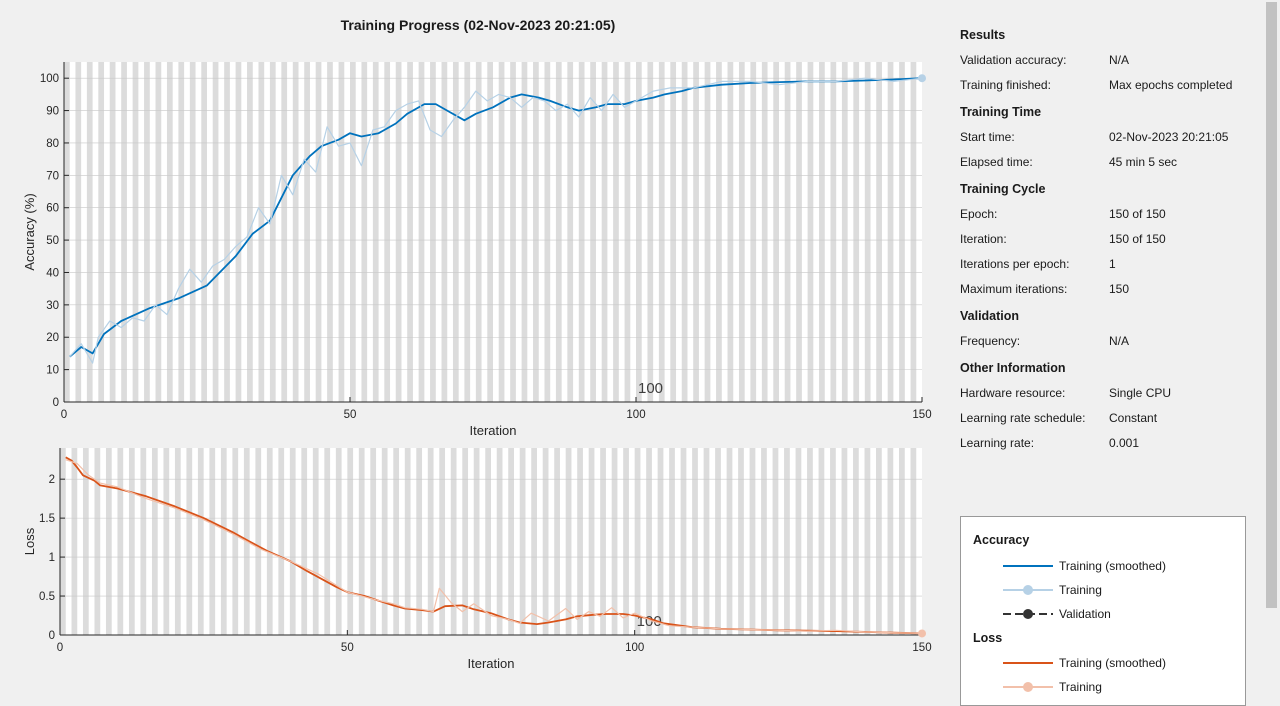 The height and width of the screenshot is (706, 1280). What do you see at coordinates (52, 112) in the screenshot?
I see `y-tick-label: 90` at bounding box center [52, 112].